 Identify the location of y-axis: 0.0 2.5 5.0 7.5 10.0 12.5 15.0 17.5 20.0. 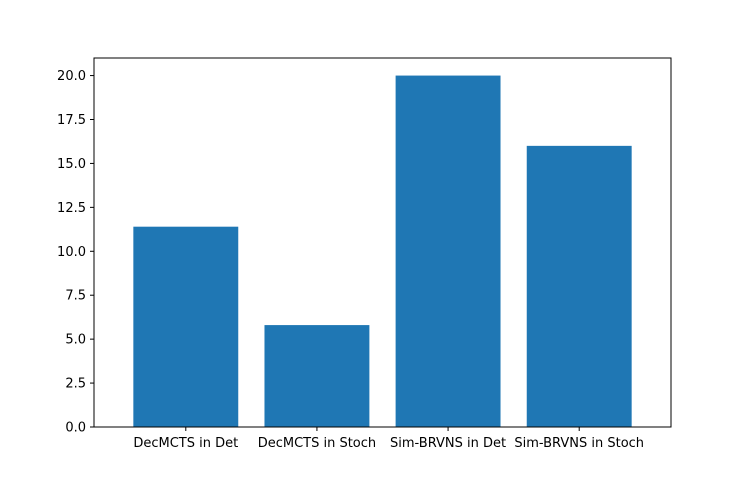
(75, 252).